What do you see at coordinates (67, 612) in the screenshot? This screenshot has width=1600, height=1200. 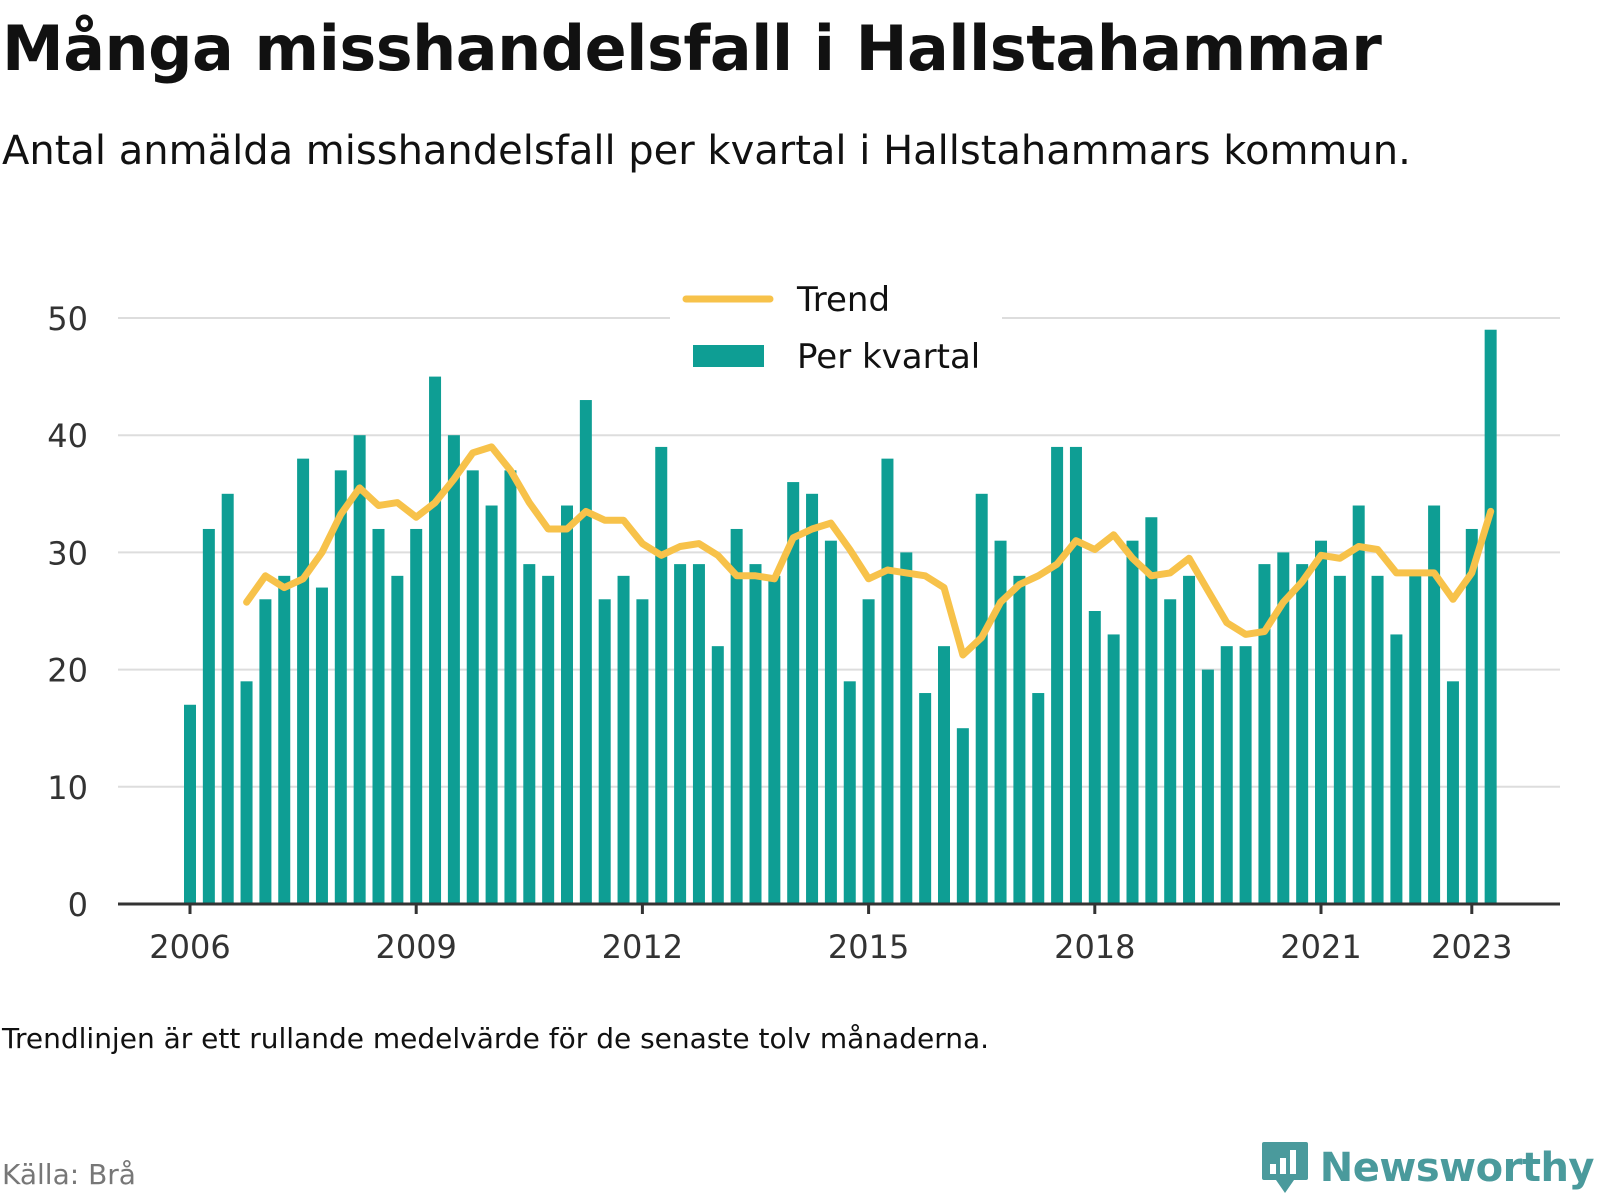 I see `y-axis-ticks: 0 10 20 30 40 50` at bounding box center [67, 612].